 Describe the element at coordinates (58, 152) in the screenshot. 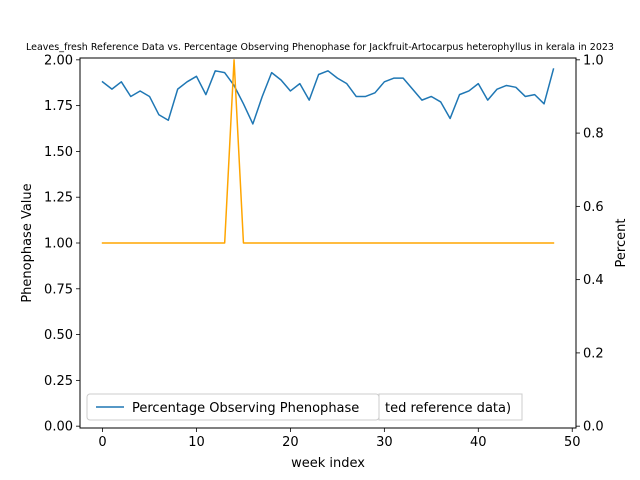

I see `y-left-tick-label-6: 1.50` at that location.